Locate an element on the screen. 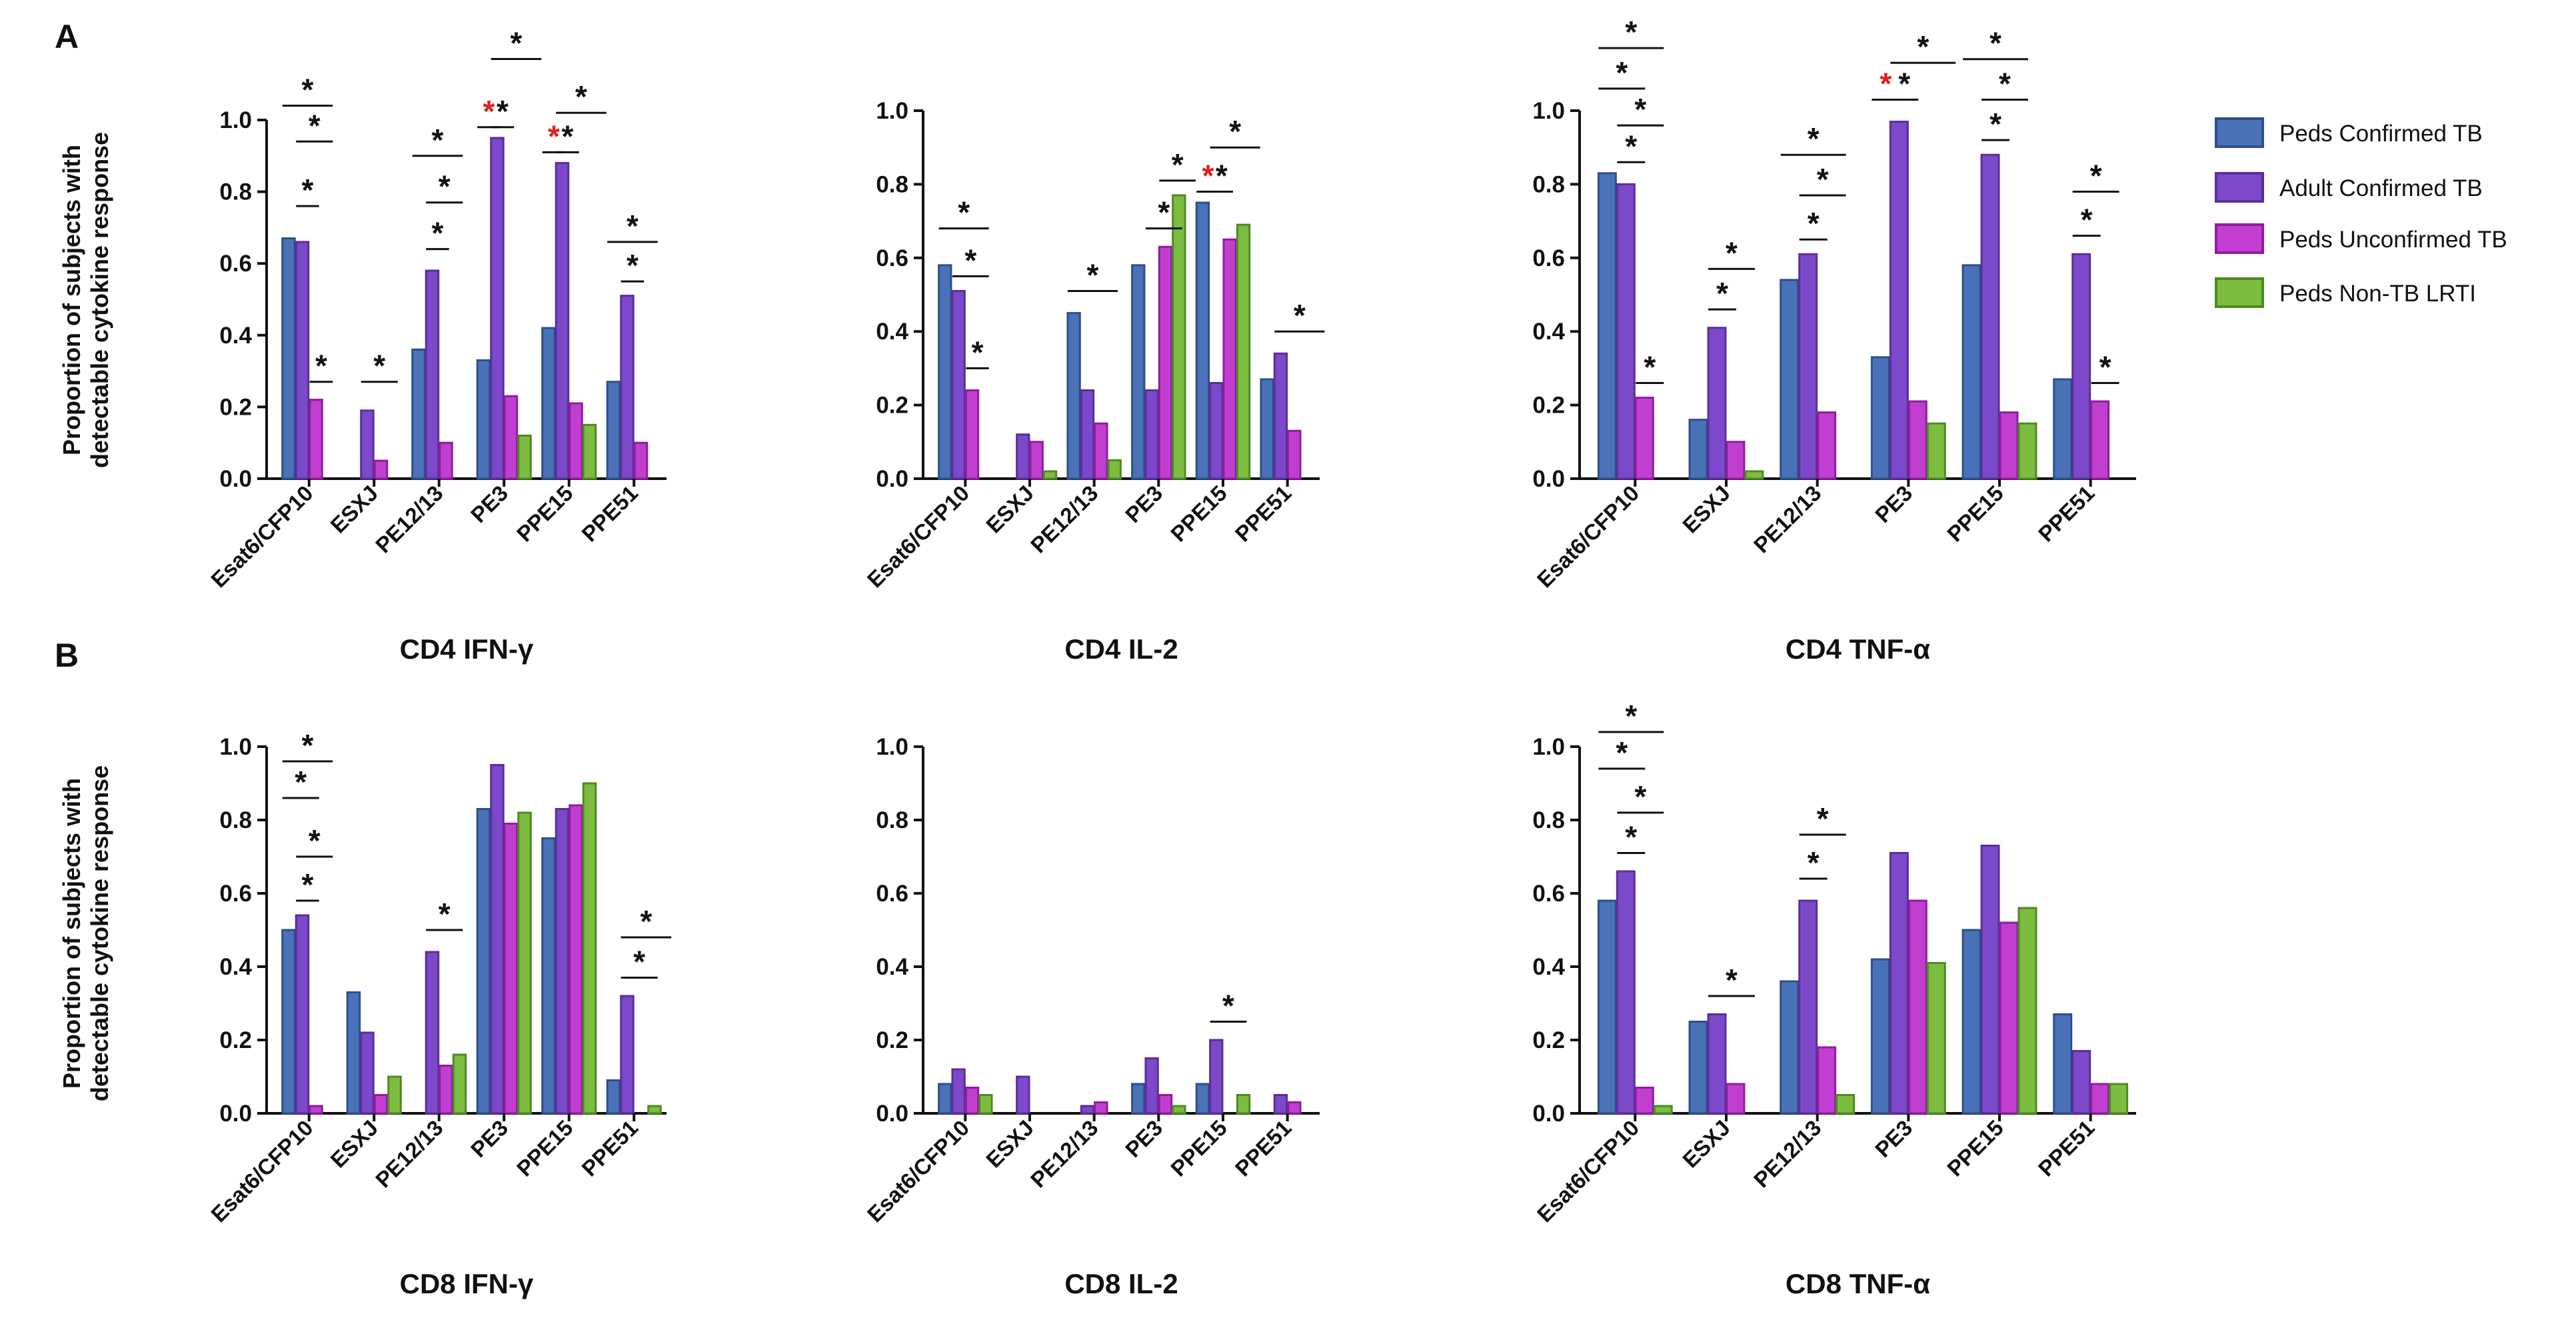  bar-peds-non-tb-lrti-ppe51 is located at coordinates (655, 1110).